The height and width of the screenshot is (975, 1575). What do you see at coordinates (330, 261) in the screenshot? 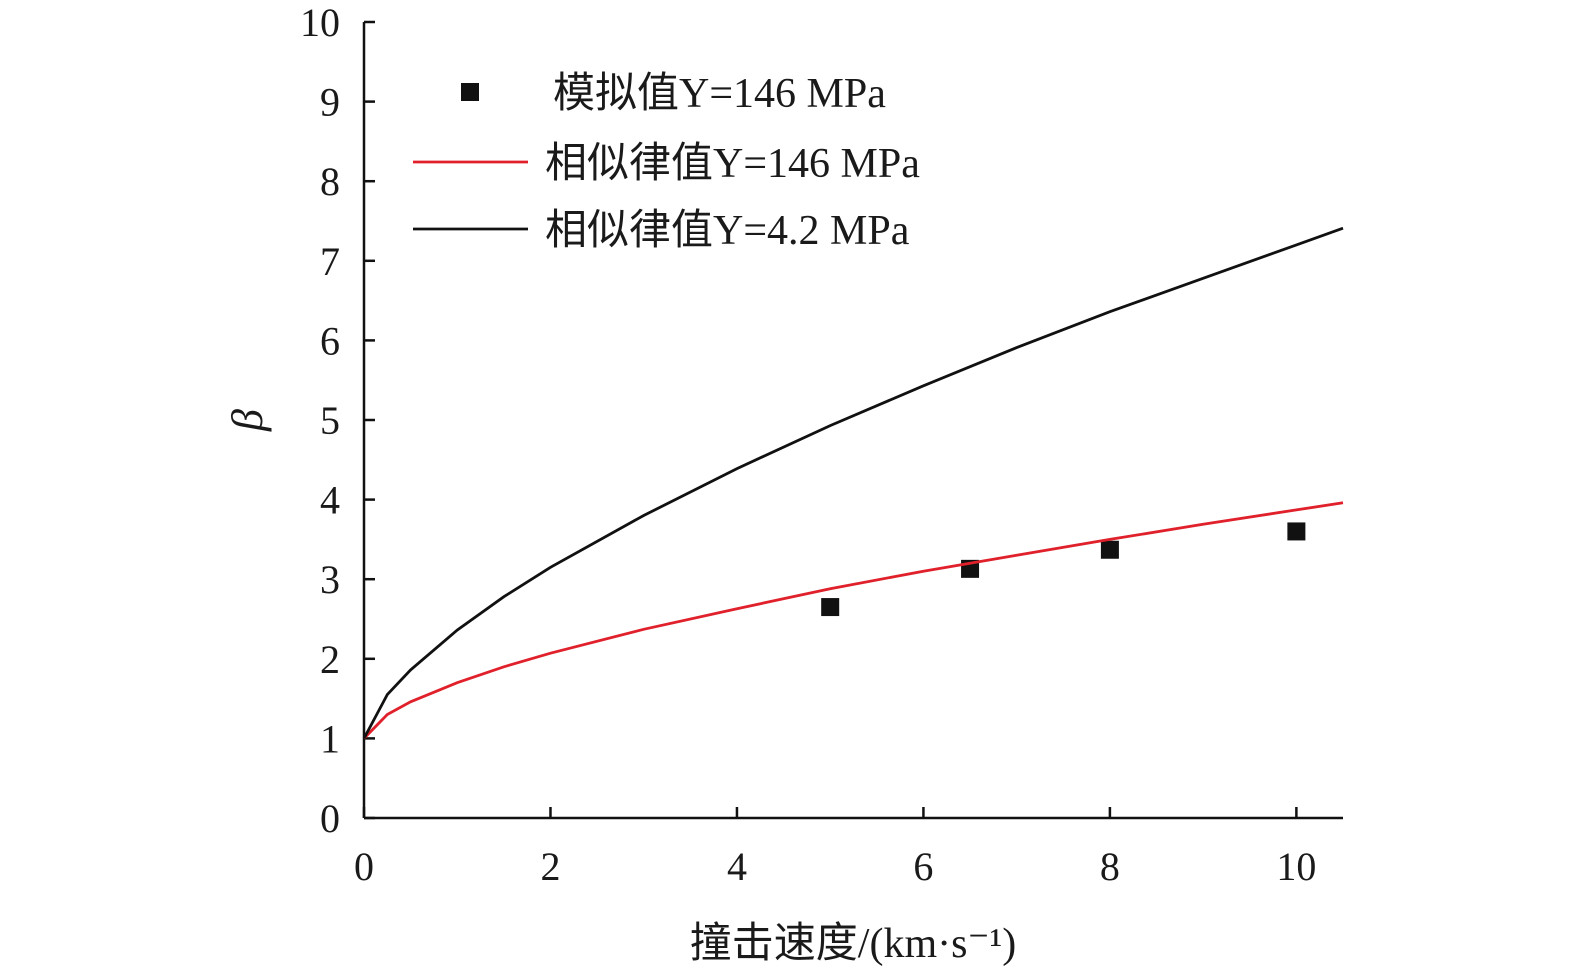
I see `y-tick-label: 7` at bounding box center [330, 261].